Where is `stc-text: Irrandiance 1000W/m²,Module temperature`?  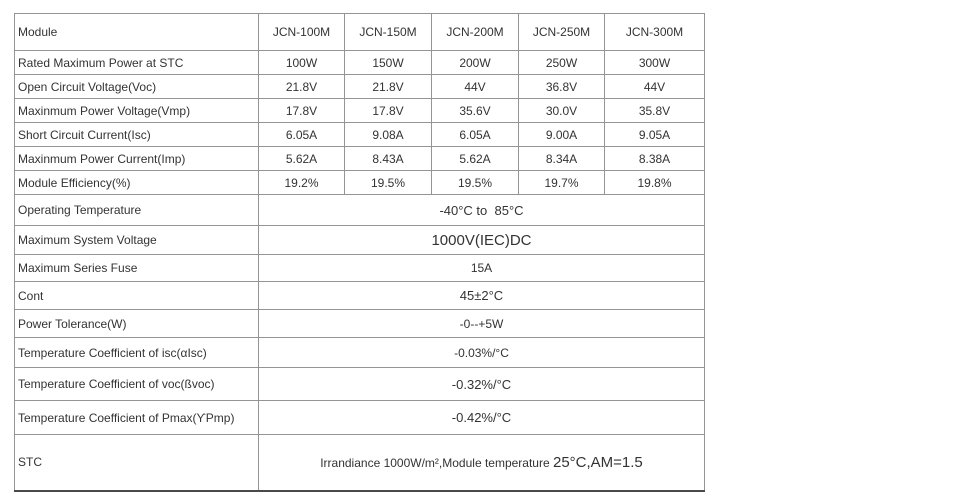 stc-text: Irrandiance 1000W/m²,Module temperature is located at coordinates (436, 462).